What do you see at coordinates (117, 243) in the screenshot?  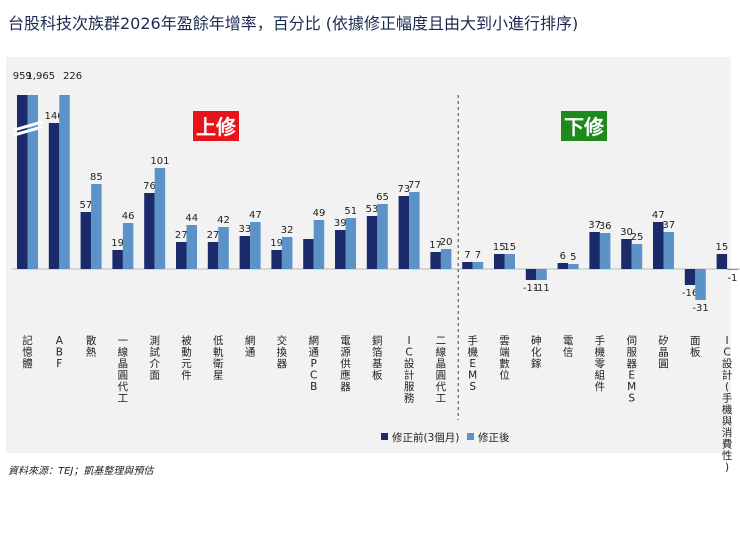 I see `label-before-3: 19` at bounding box center [117, 243].